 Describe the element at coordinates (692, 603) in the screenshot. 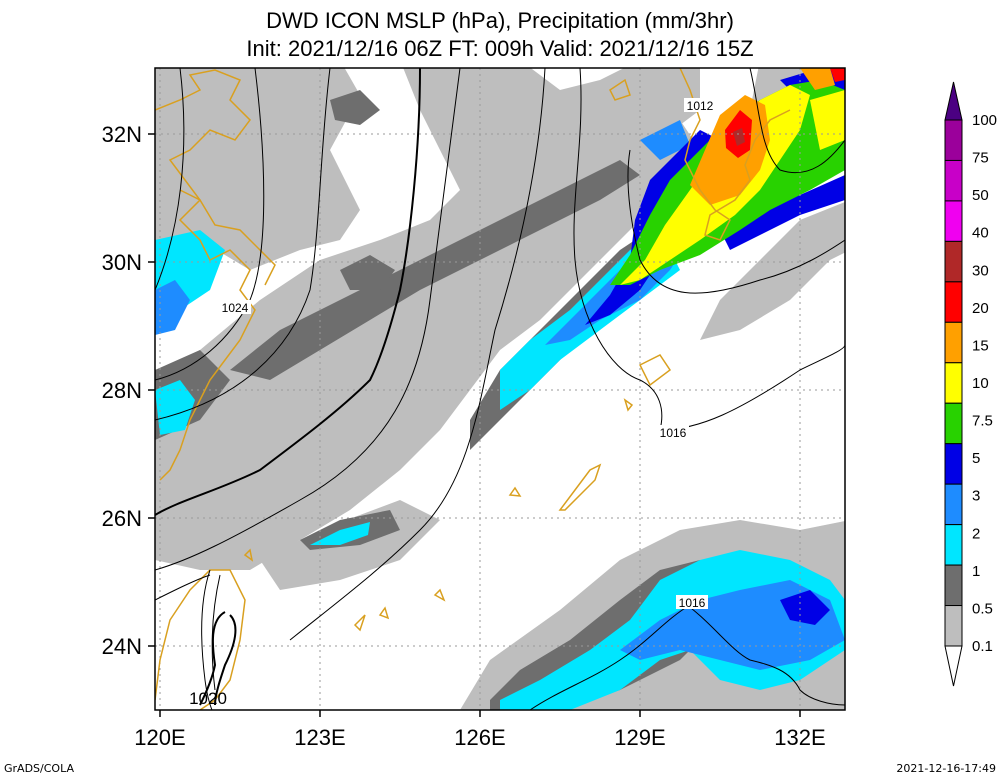

I see `isobar-label-1016-south: 1016` at that location.